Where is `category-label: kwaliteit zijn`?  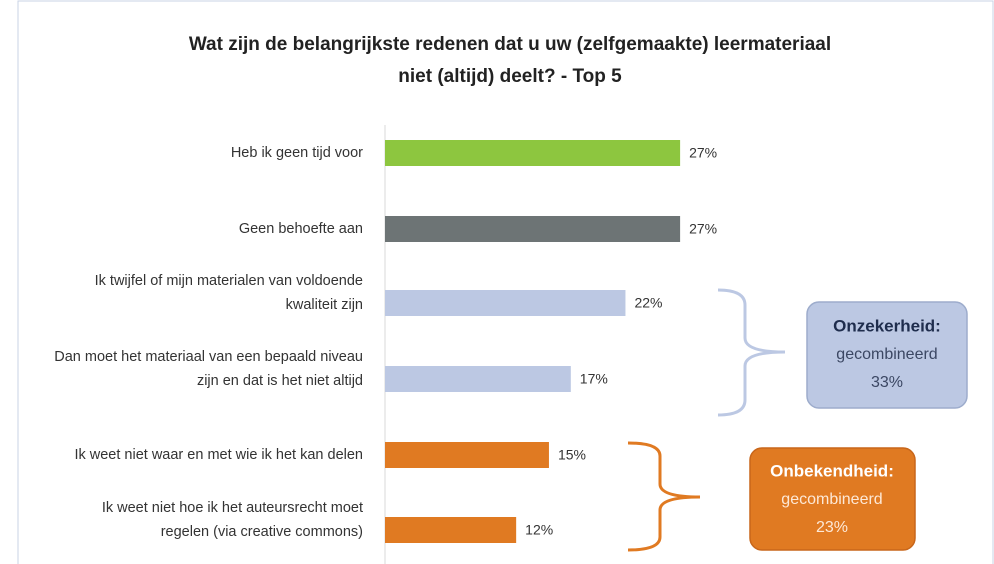
category-label: kwaliteit zijn is located at coordinates (324, 305).